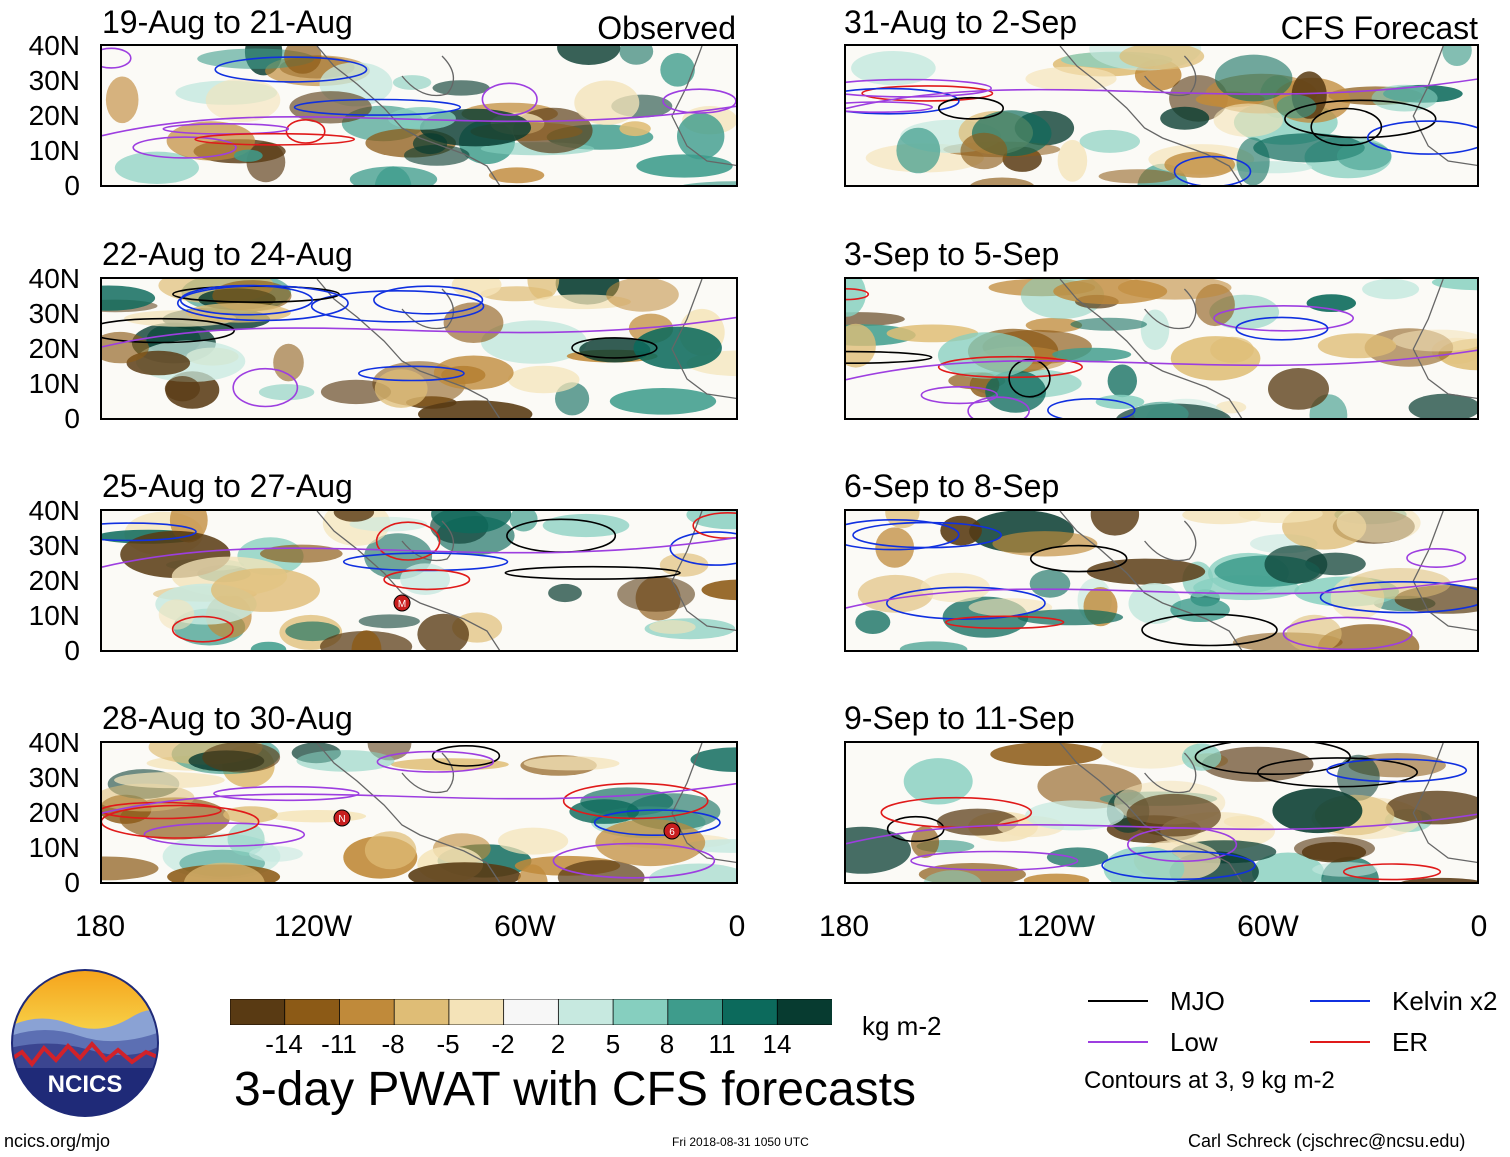 The image size is (1510, 1157). I want to click on panel-title: 25-Aug to 27-Aug, so click(227, 486).